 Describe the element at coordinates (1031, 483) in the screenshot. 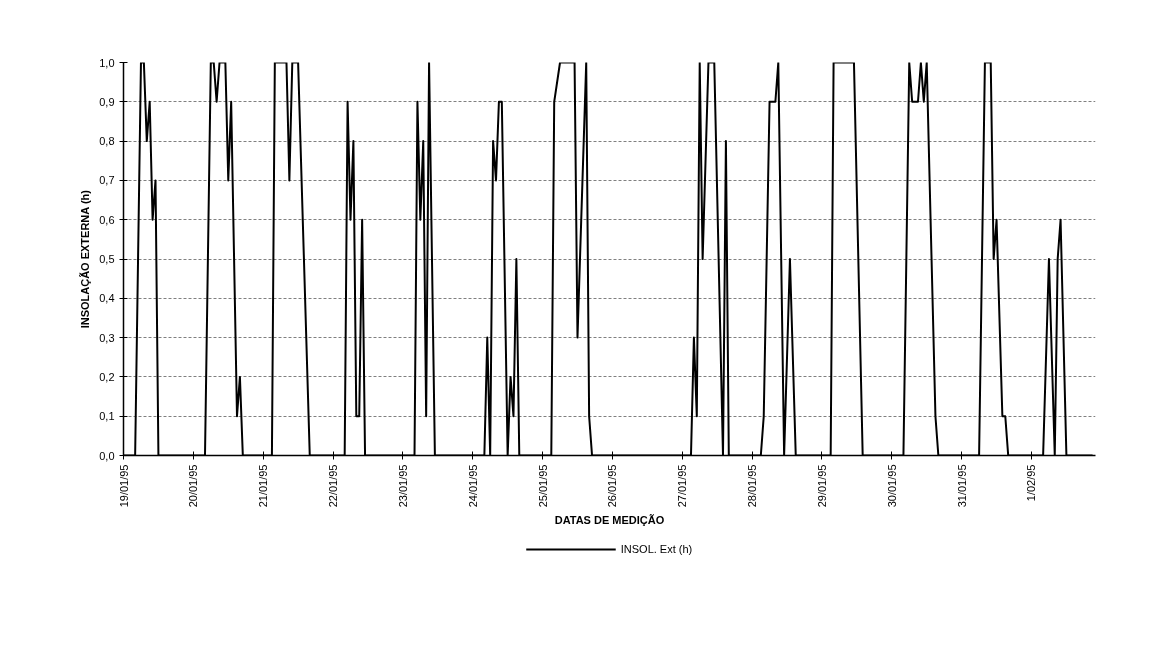

I see `x-tick-label: 1/02/95` at that location.